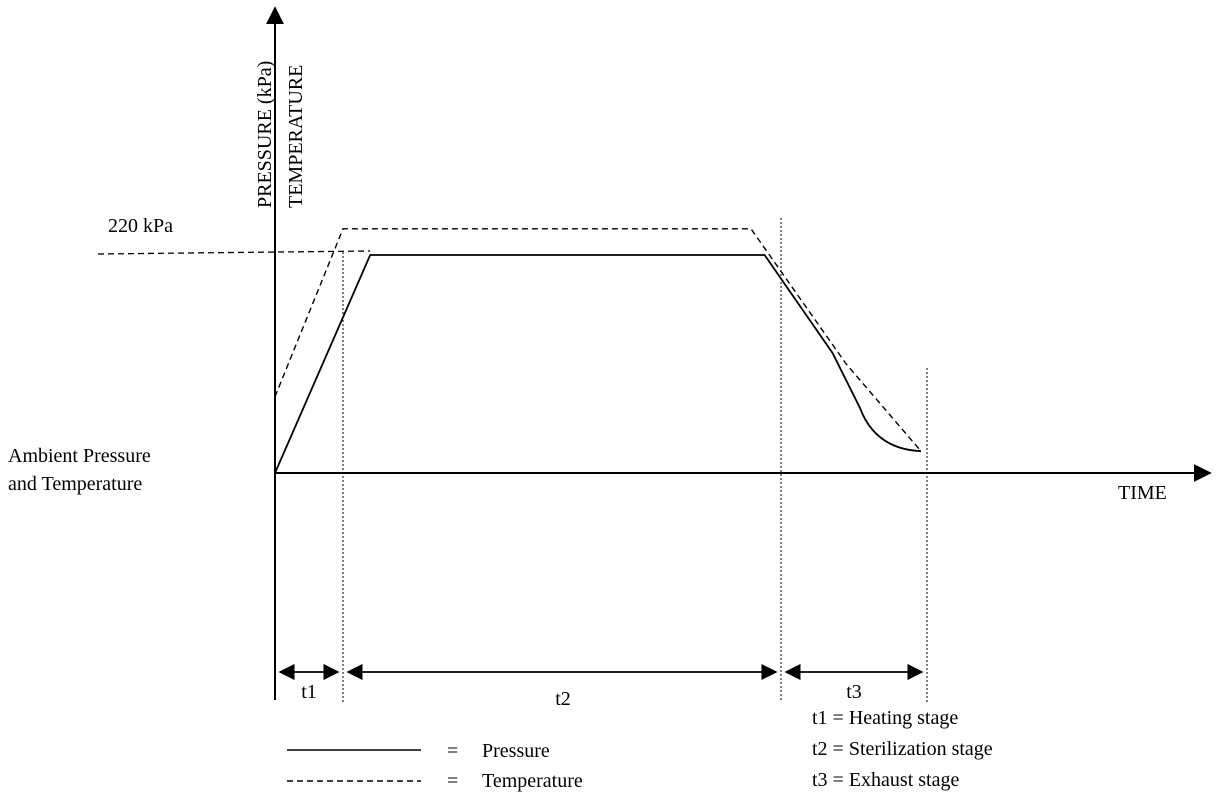  I want to click on series-pressure, so click(598, 364).